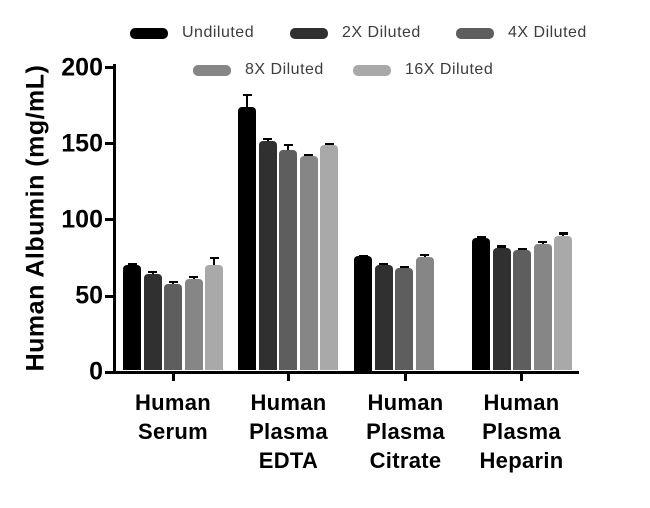  I want to click on legend-label: 8X Diluted, so click(284, 69).